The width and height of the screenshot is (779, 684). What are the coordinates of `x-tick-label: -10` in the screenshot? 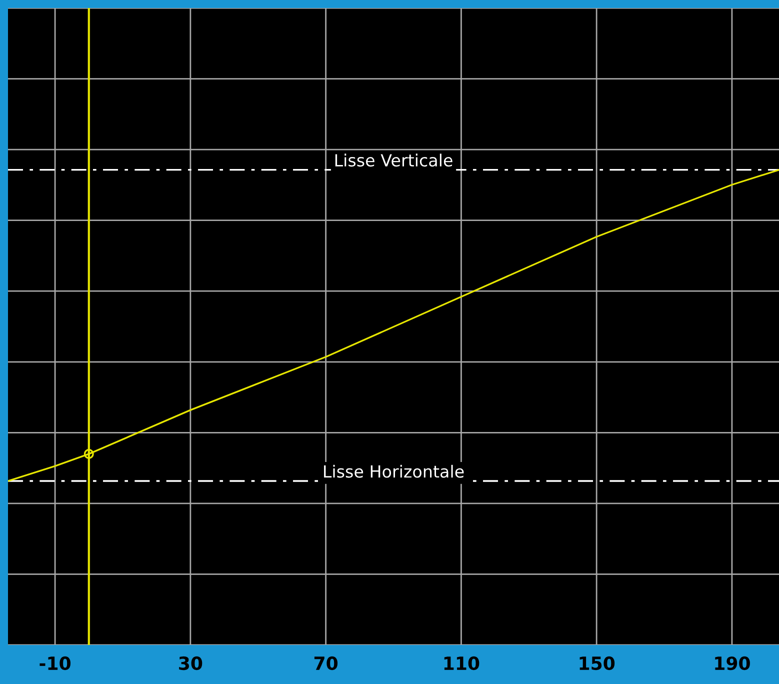 It's located at (55, 663).